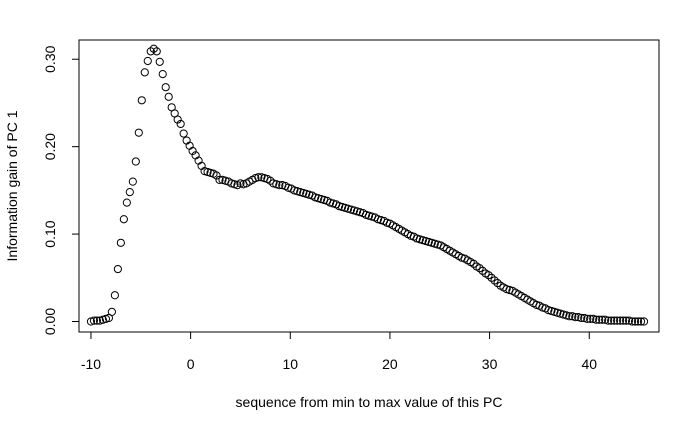  Describe the element at coordinates (390, 364) in the screenshot. I see `x-tick-label: 20` at that location.